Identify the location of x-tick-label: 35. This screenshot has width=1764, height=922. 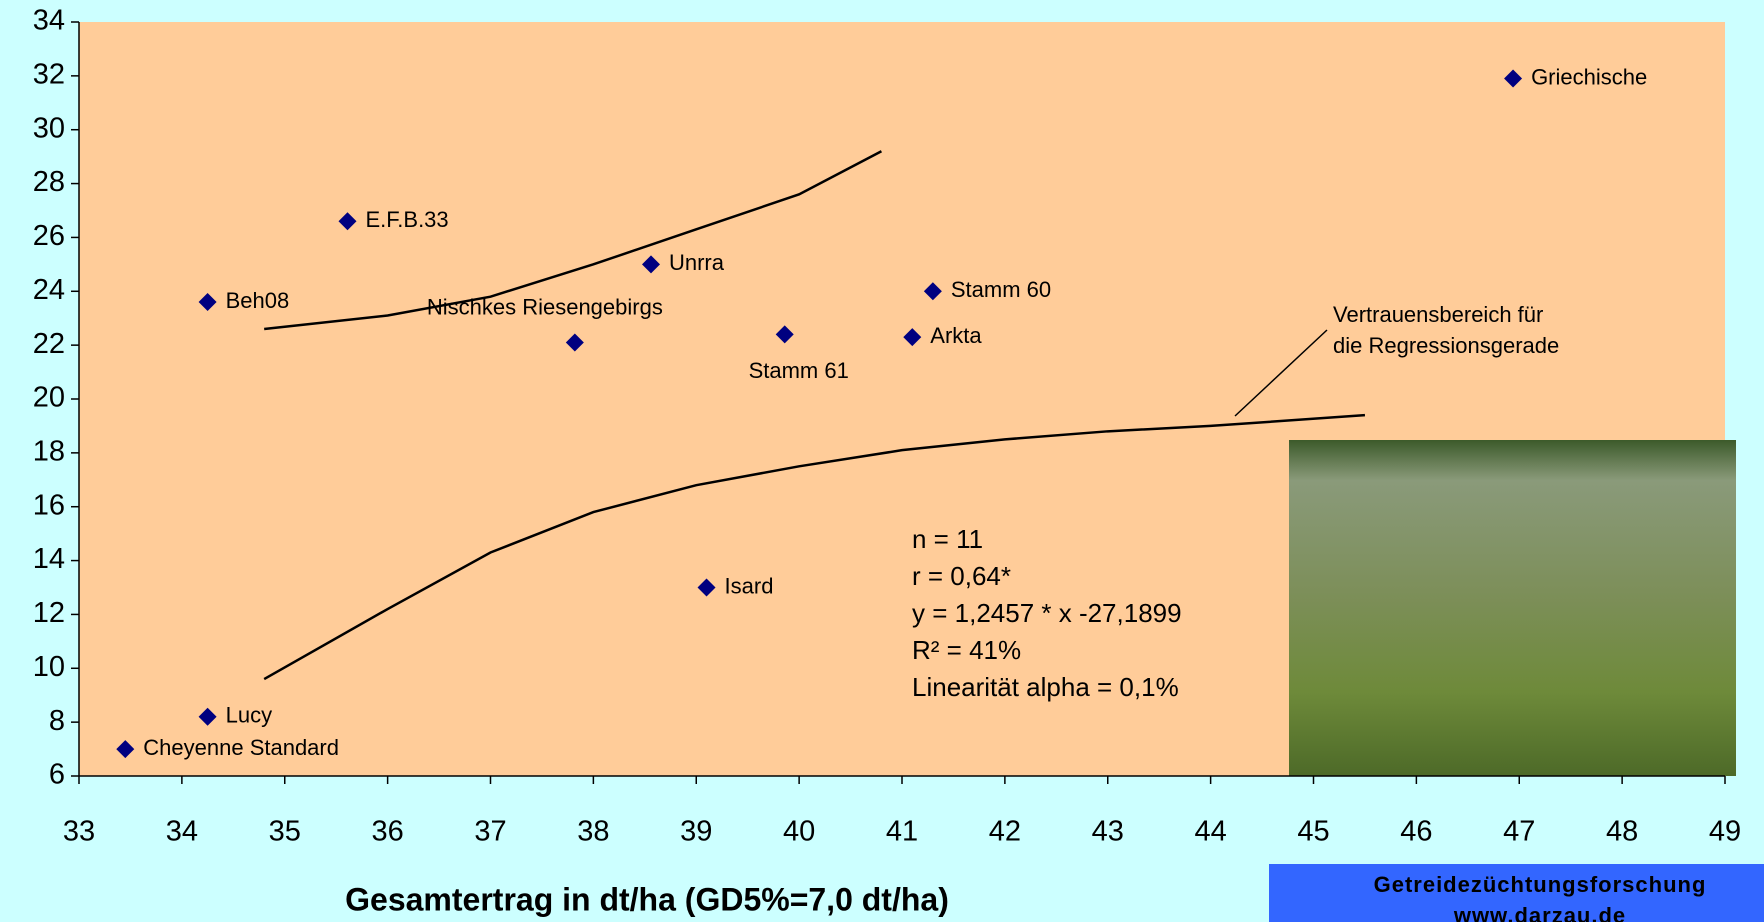
(285, 832).